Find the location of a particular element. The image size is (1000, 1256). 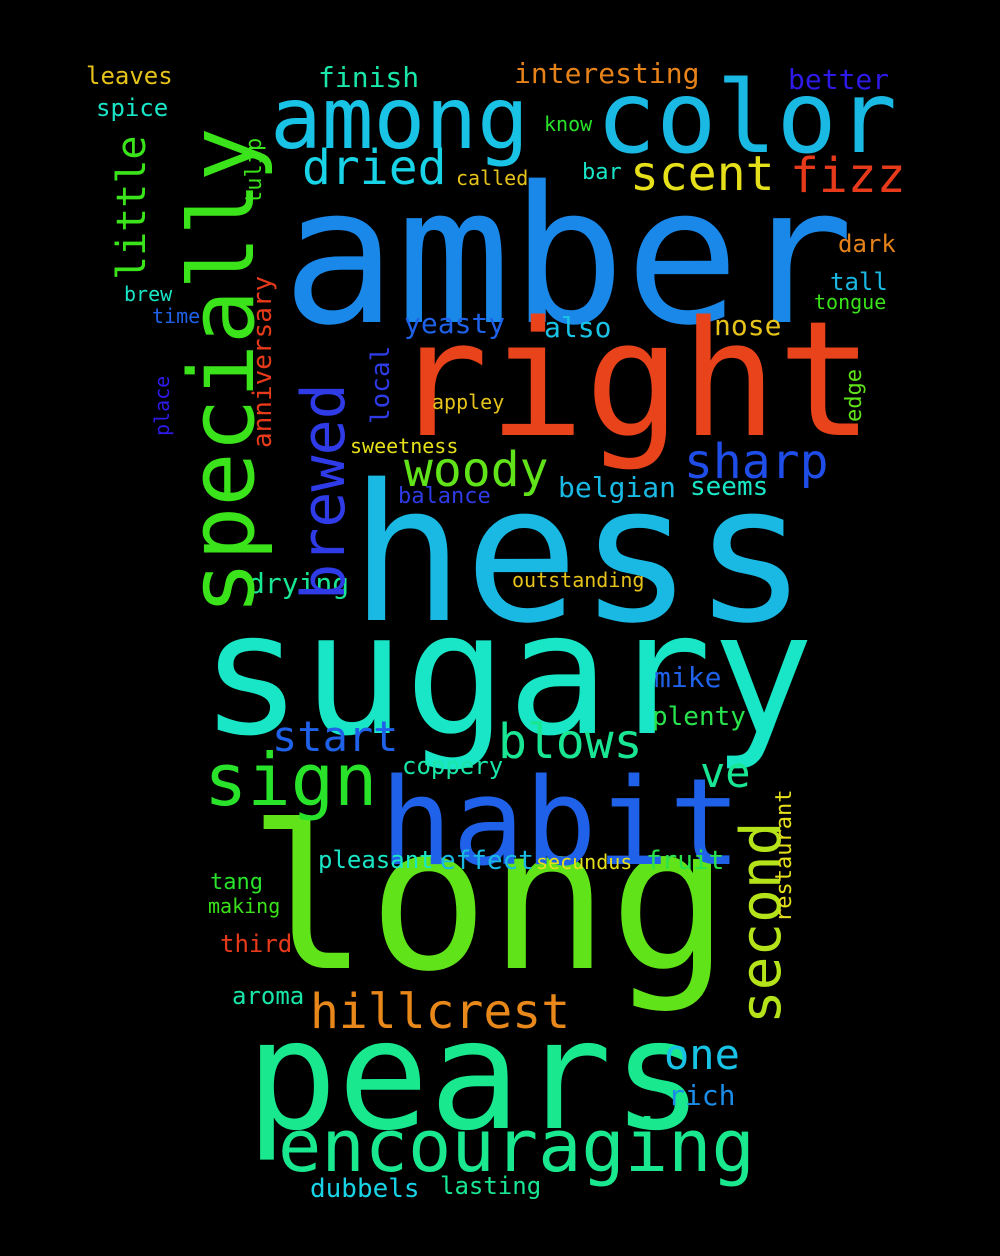

word-bar: bar is located at coordinates (602, 172).